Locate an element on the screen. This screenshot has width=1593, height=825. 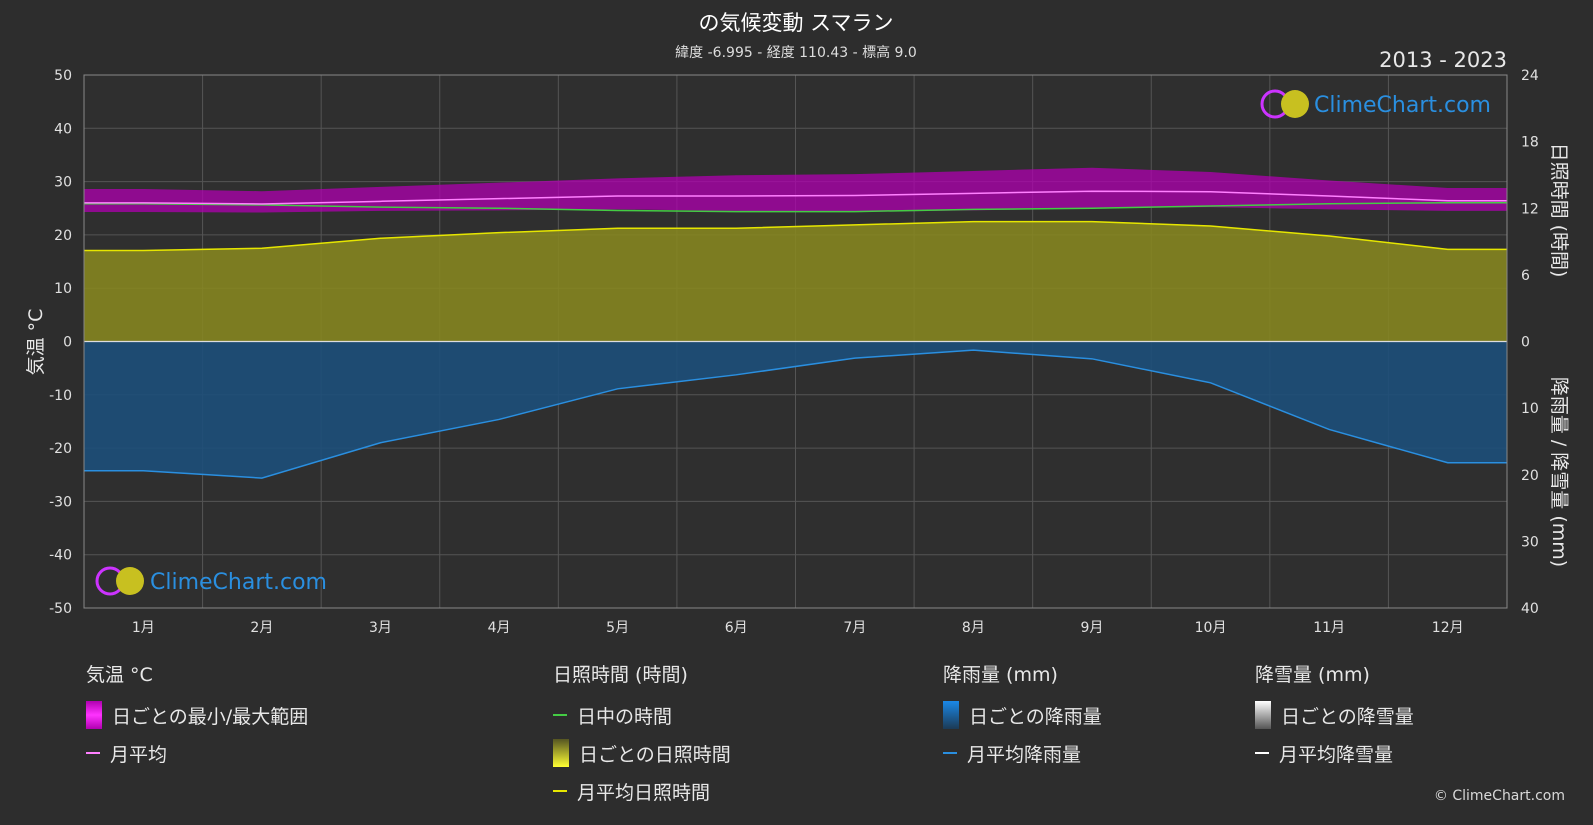
x-tick-label: 9月 is located at coordinates (1091, 628).